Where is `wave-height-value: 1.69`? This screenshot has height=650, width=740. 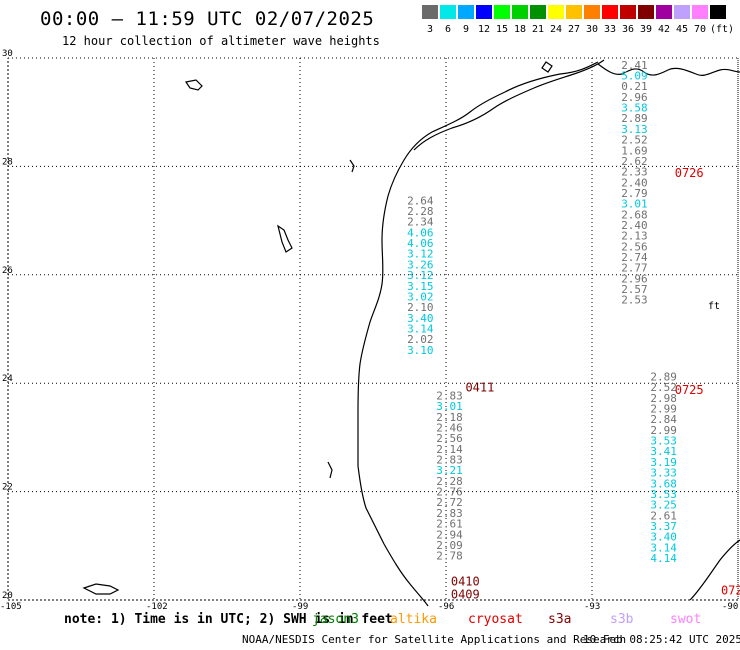
wave-height-value: 1.69 is located at coordinates (634, 150).